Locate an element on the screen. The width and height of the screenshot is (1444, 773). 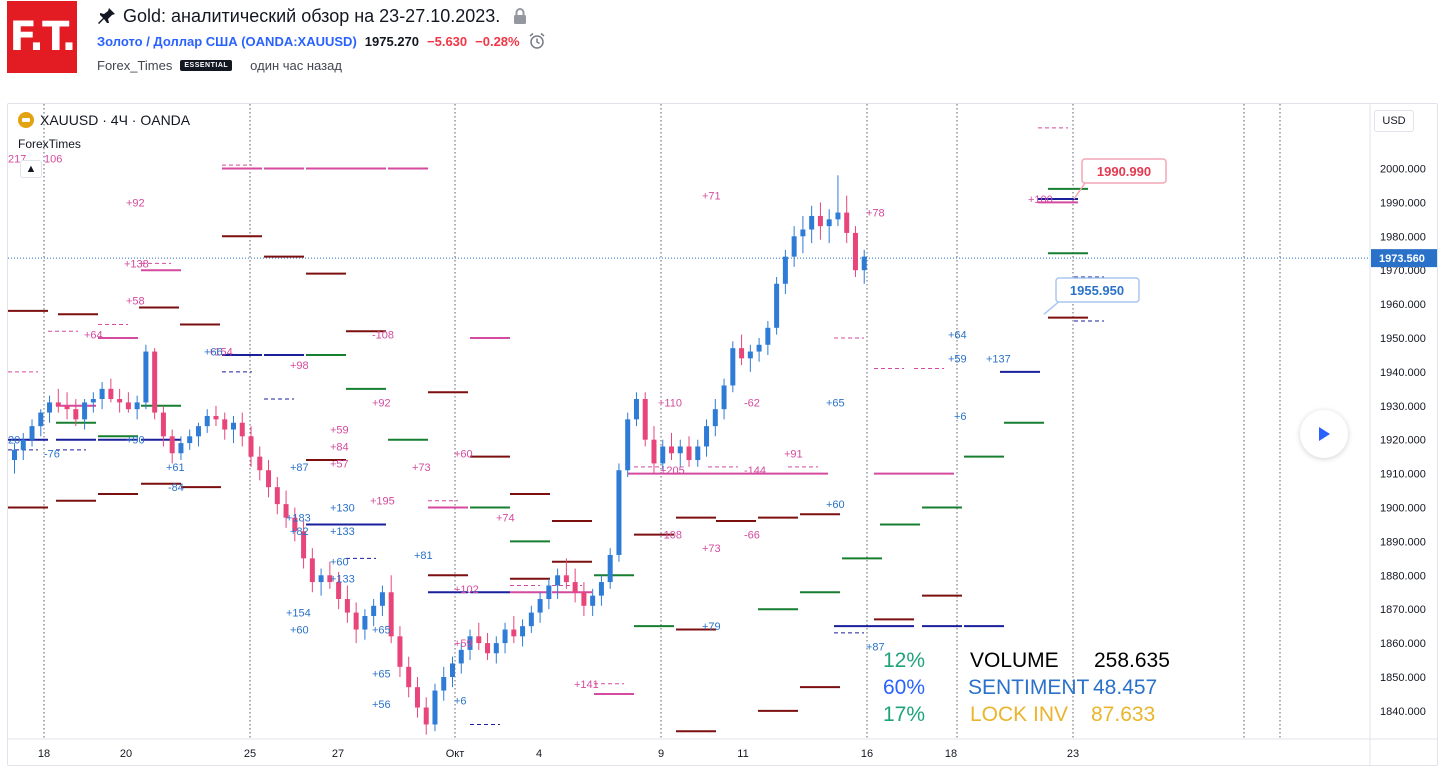
time-tick-label: 18 is located at coordinates (951, 754).